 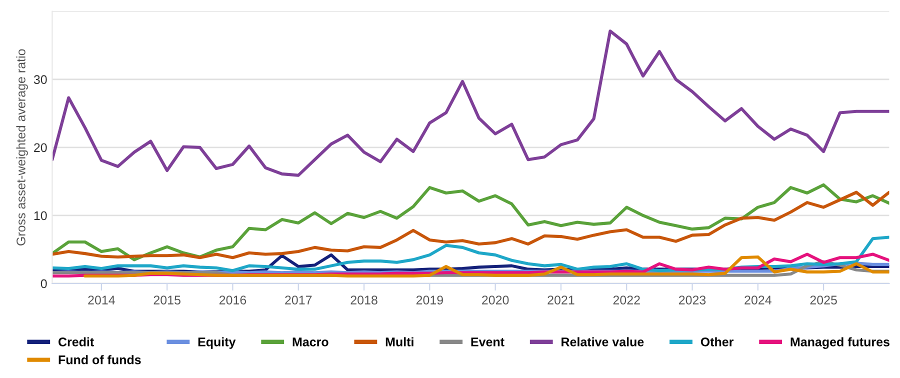 What do you see at coordinates (217, 343) in the screenshot?
I see `legend-label: Equity` at bounding box center [217, 343].